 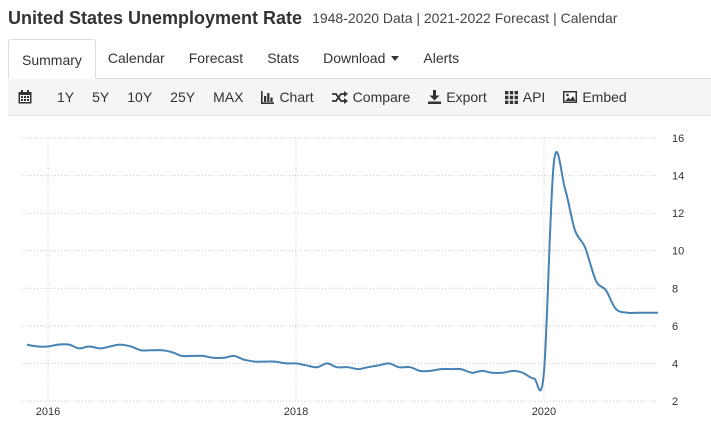 I want to click on page-title: United States Unemployment Rate, so click(x=155, y=17).